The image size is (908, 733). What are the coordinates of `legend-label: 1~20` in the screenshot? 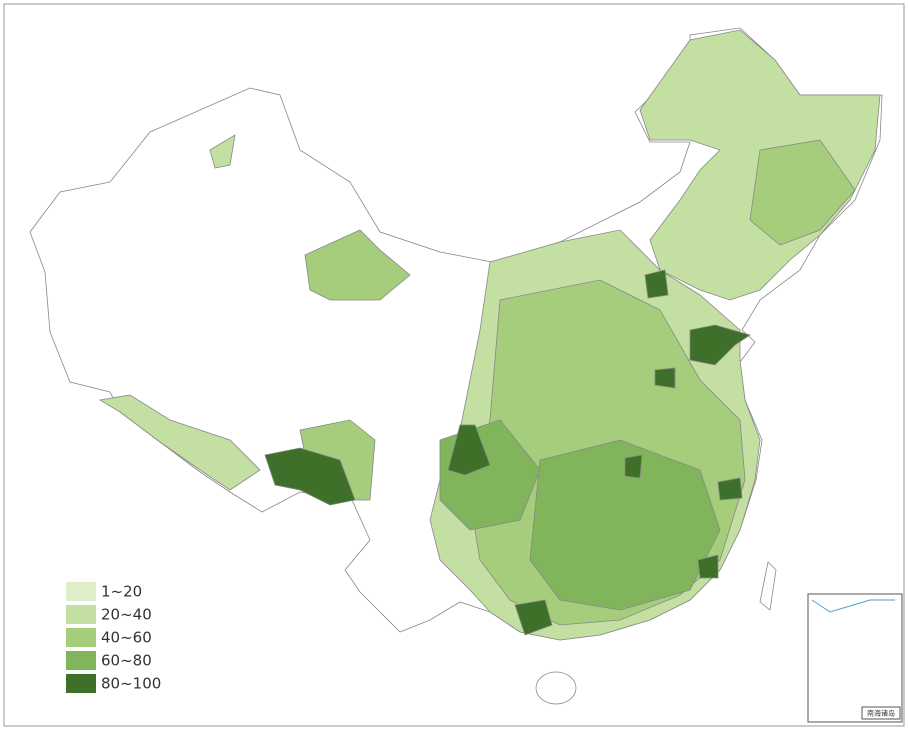 It's located at (121, 592).